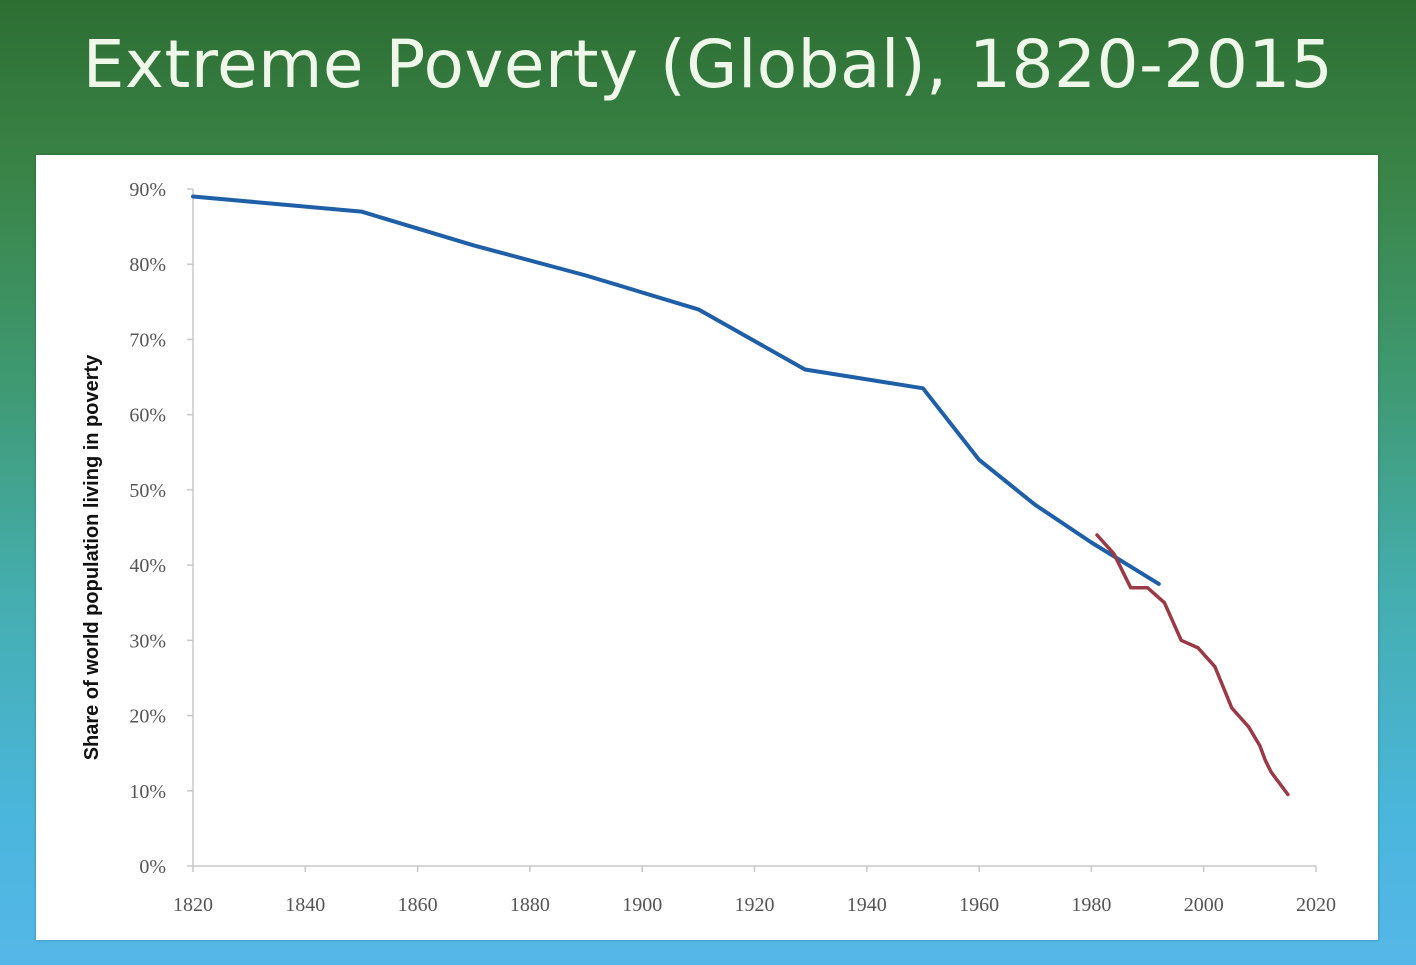 The height and width of the screenshot is (965, 1416). What do you see at coordinates (147, 340) in the screenshot?
I see `y-tick-label: 70%` at bounding box center [147, 340].